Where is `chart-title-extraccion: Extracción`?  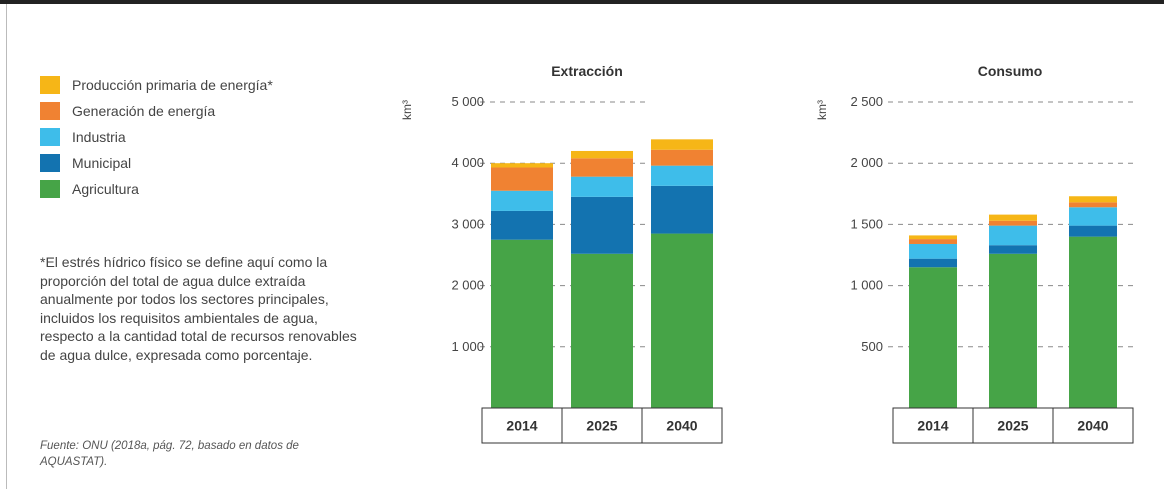
chart-title-extraccion: Extracción is located at coordinates (587, 71).